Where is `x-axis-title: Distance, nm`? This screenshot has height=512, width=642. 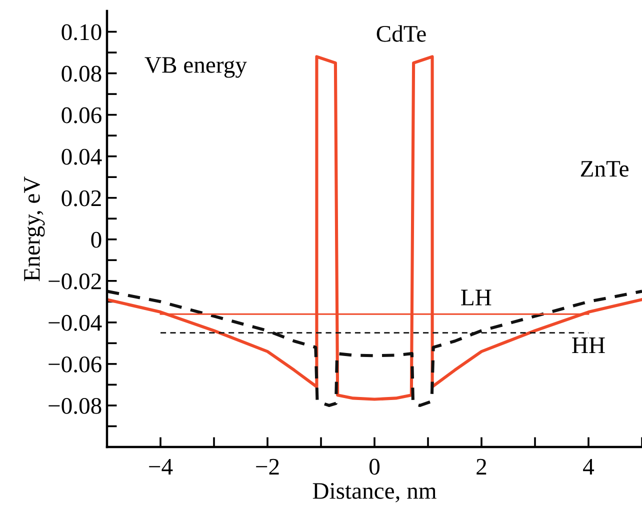 x-axis-title: Distance, nm is located at coordinates (374, 492).